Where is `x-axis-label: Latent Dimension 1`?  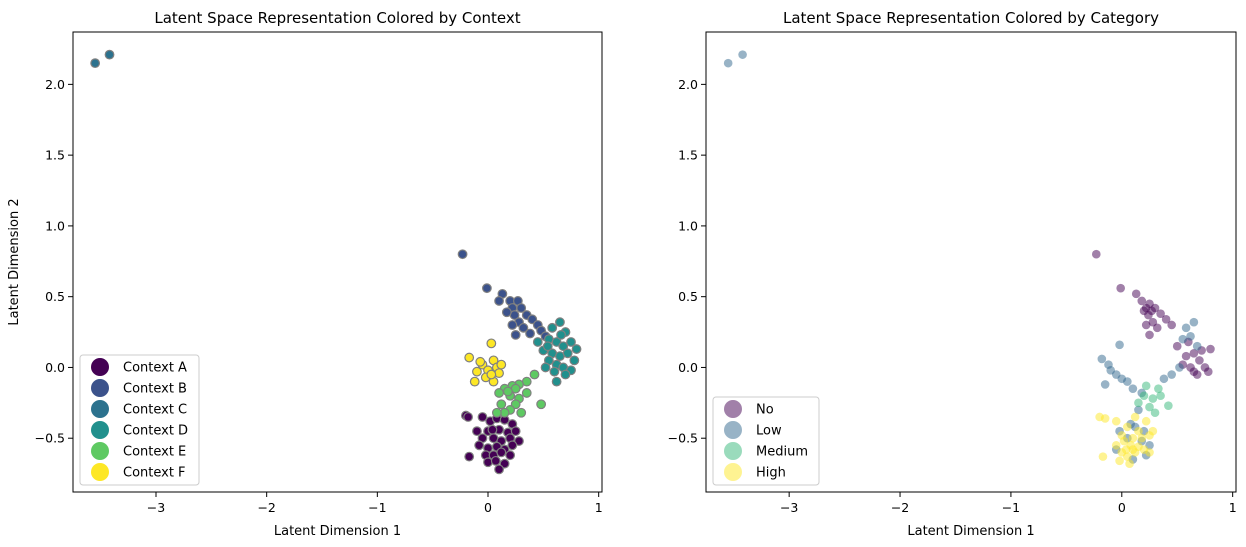
x-axis-label: Latent Dimension 1 is located at coordinates (970, 531).